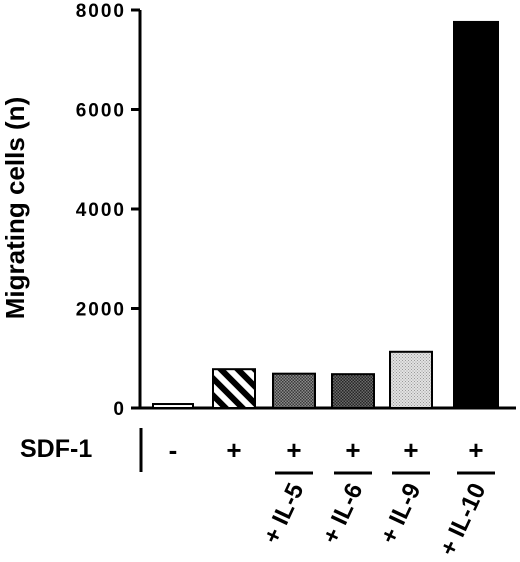 The height and width of the screenshot is (562, 520). I want to click on interleukin-label: + IL-5, so click(283, 513).